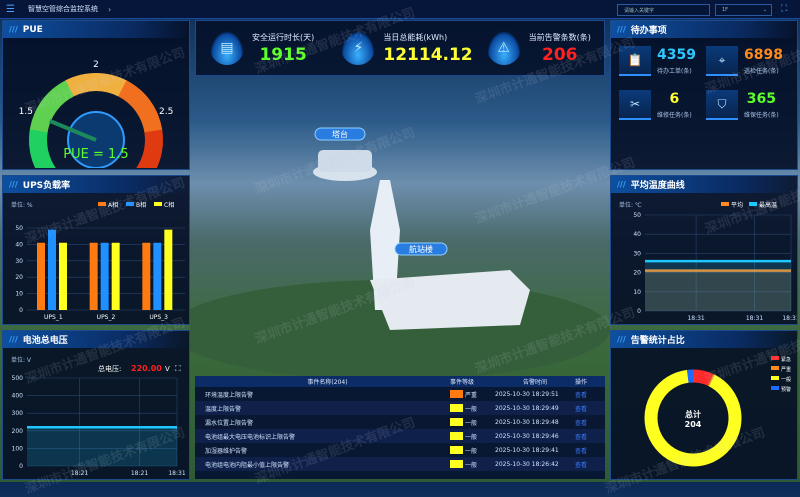 This screenshot has height=497, width=800. I want to click on y-tick-label: 100, so click(18, 448).